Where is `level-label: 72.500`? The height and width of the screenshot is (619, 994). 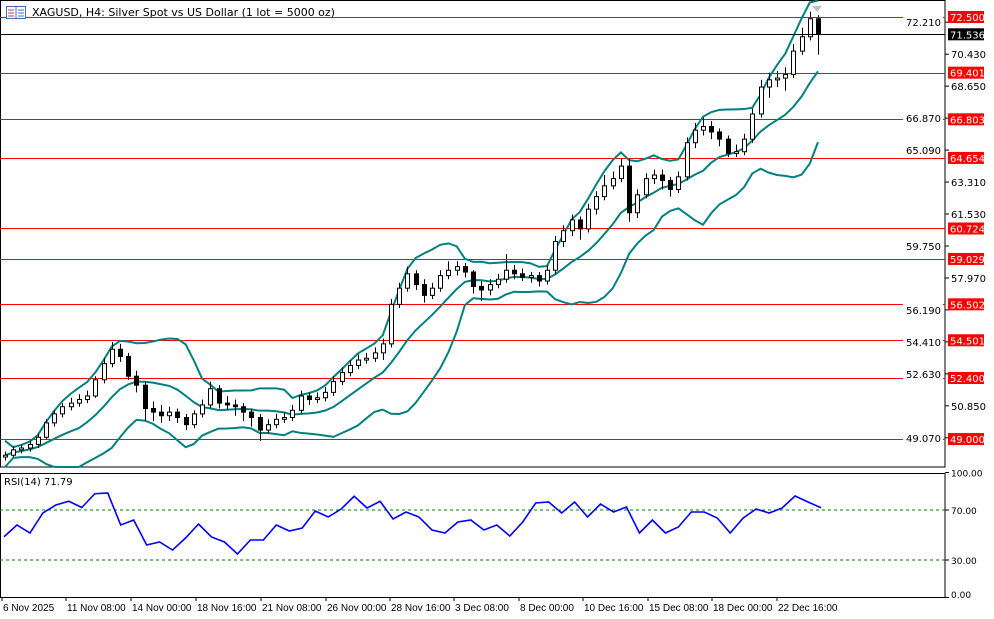
level-label: 72.500 is located at coordinates (967, 18).